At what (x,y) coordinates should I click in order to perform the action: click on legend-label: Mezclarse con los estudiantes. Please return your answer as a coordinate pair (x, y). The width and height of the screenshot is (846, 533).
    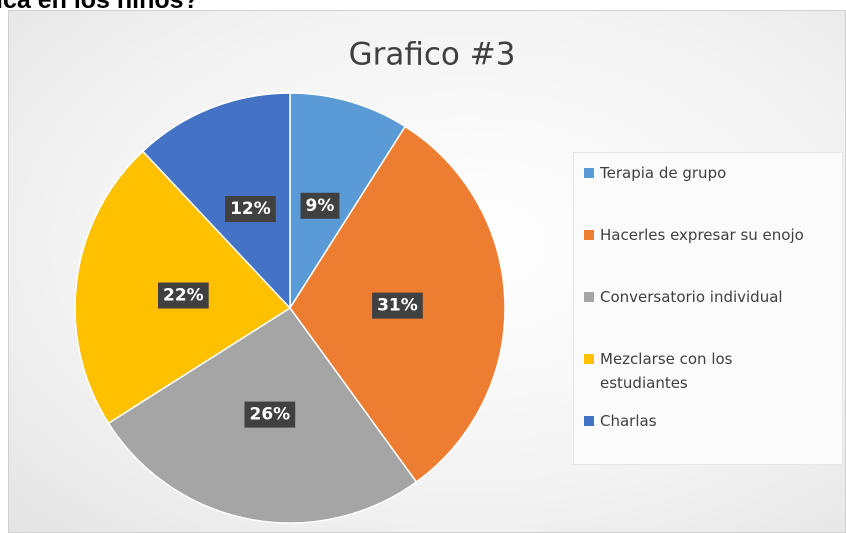
    Looking at the image, I should click on (666, 371).